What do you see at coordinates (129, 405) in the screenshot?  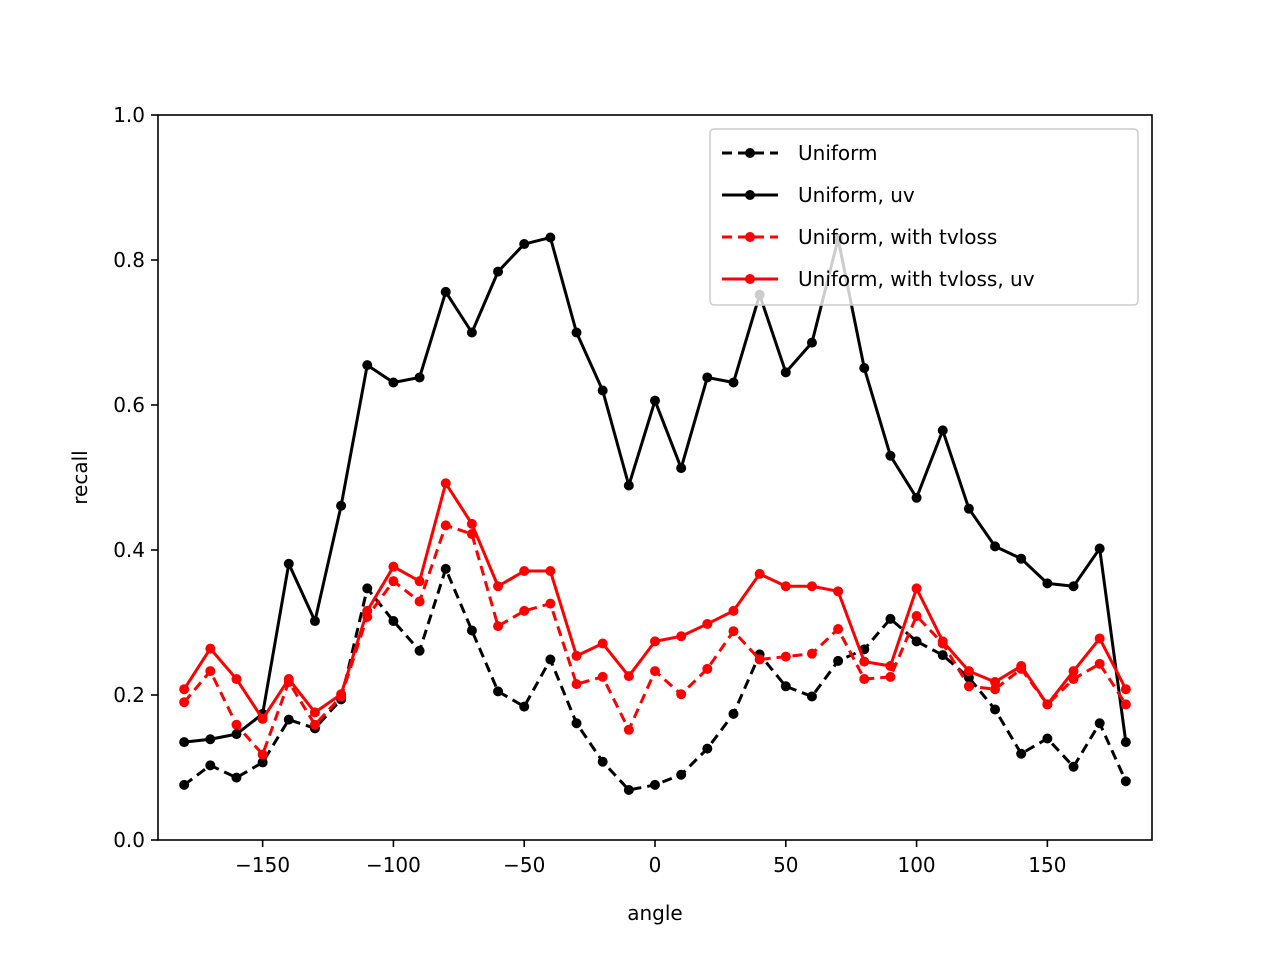 I see `y-tick-label: 0.6` at bounding box center [129, 405].